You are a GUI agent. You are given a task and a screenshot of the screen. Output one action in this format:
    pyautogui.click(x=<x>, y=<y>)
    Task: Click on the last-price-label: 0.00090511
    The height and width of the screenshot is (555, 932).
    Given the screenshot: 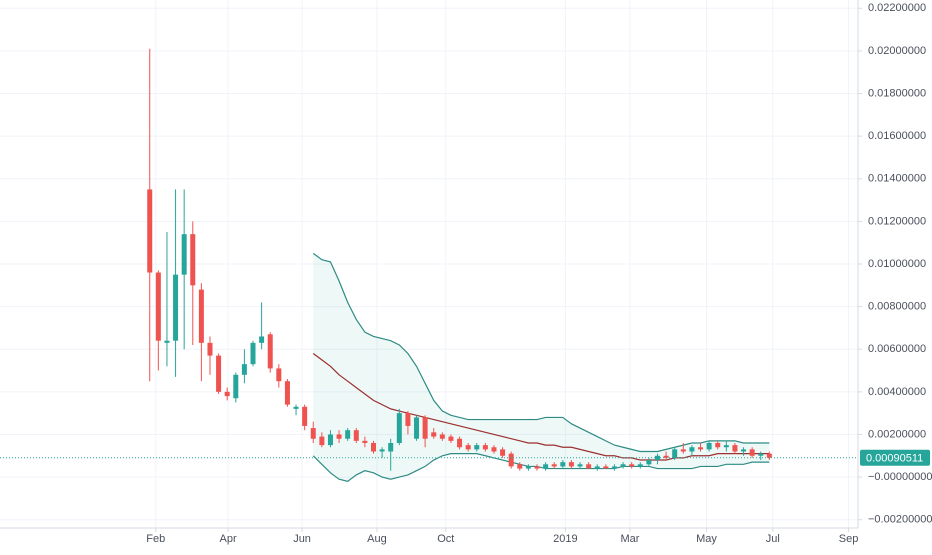 What is the action you would take?
    pyautogui.click(x=894, y=459)
    